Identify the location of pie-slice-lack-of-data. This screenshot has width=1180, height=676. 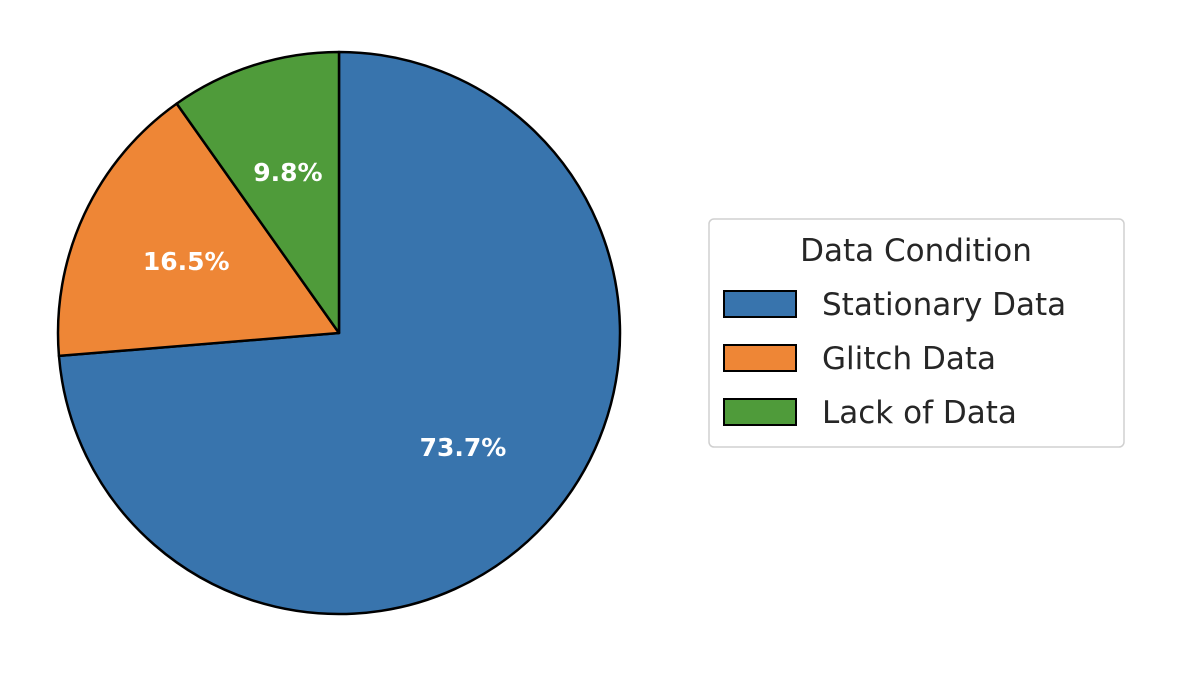
(258, 192).